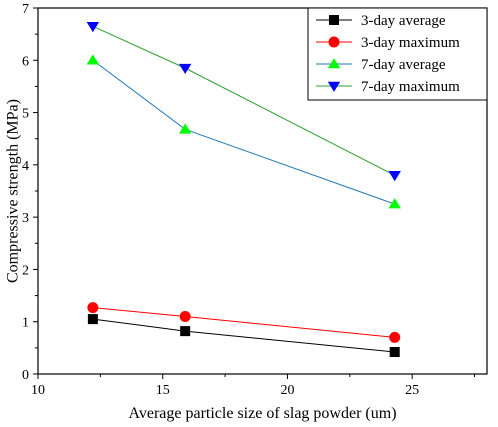 This screenshot has width=498, height=427. Describe the element at coordinates (25, 375) in the screenshot. I see `y-tick-label: 0` at that location.